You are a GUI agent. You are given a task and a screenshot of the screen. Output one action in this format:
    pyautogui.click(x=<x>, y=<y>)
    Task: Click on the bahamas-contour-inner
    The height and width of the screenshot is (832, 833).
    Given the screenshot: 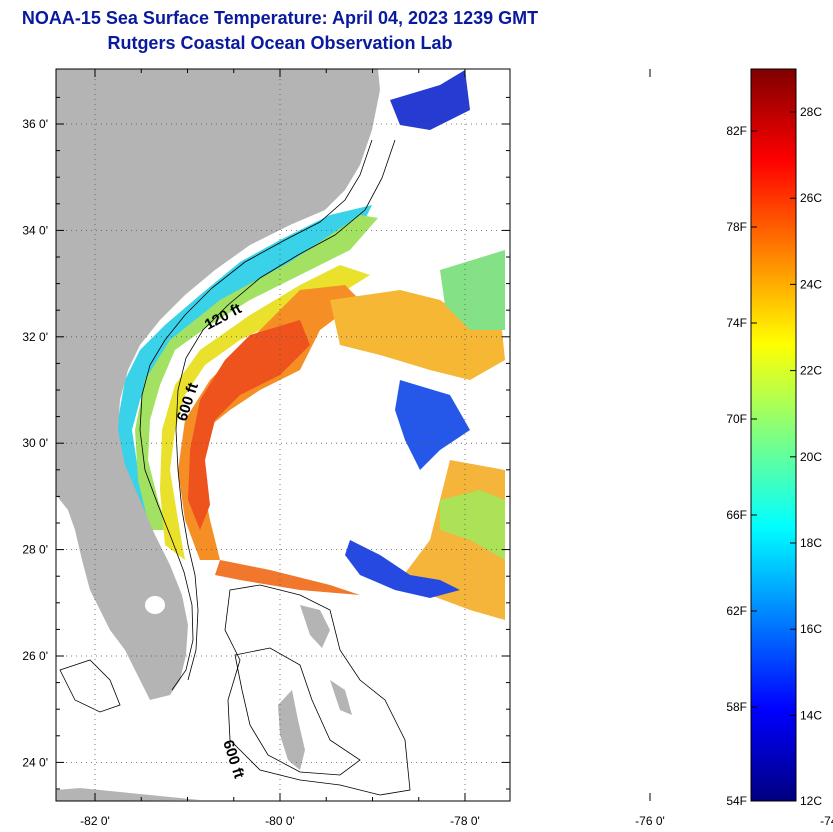 What is the action you would take?
    pyautogui.click(x=297, y=711)
    